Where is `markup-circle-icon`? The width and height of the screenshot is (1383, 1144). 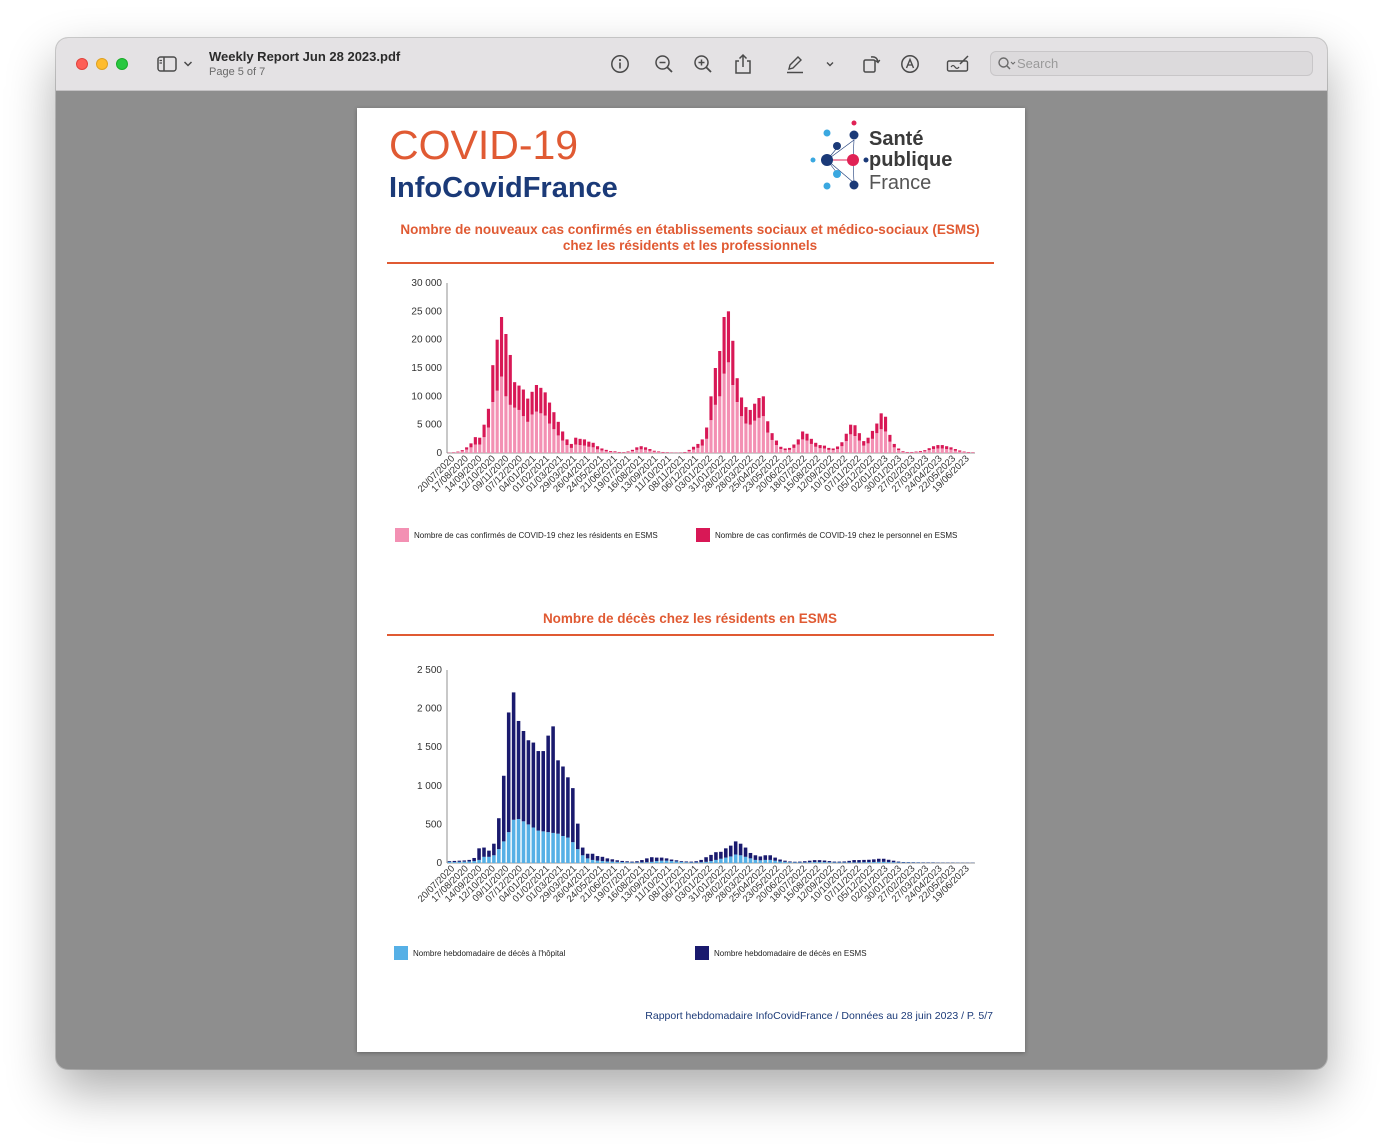 markup-circle-icon is located at coordinates (910, 64).